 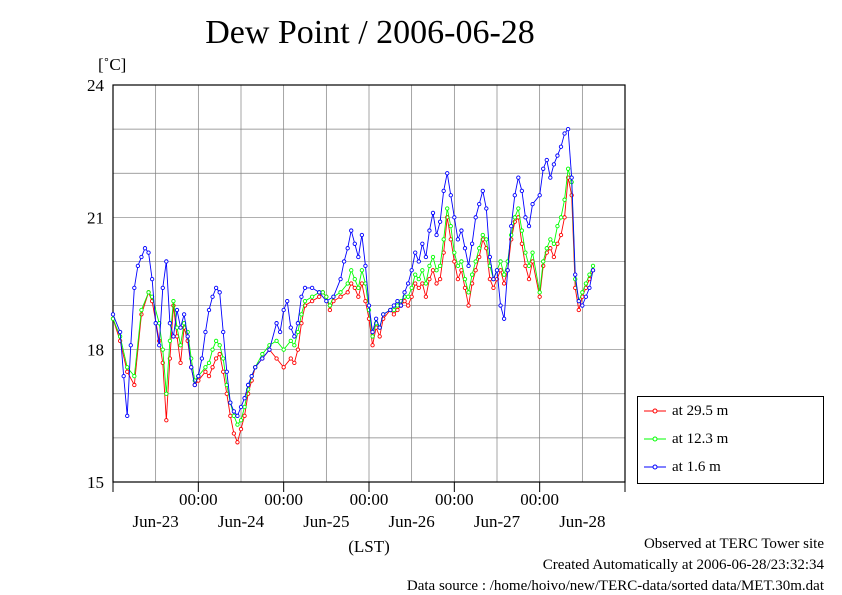 I want to click on x-axis-label: (LST), so click(x=369, y=546).